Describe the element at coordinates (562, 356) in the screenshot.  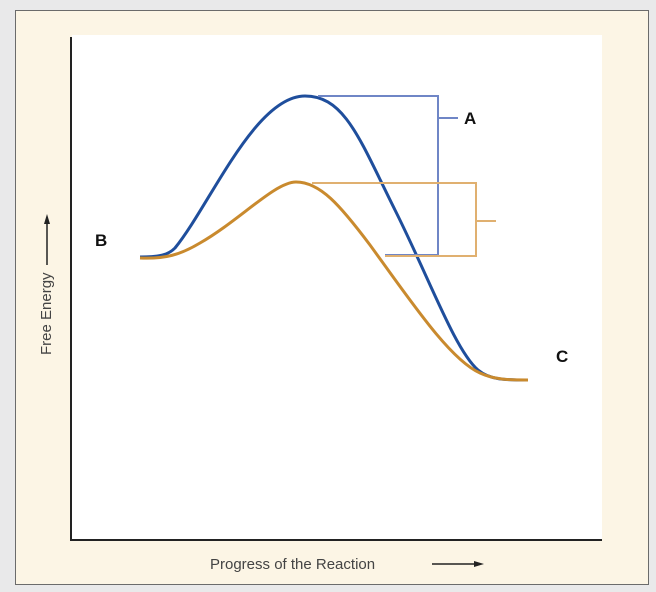
I see `label-c: C` at that location.